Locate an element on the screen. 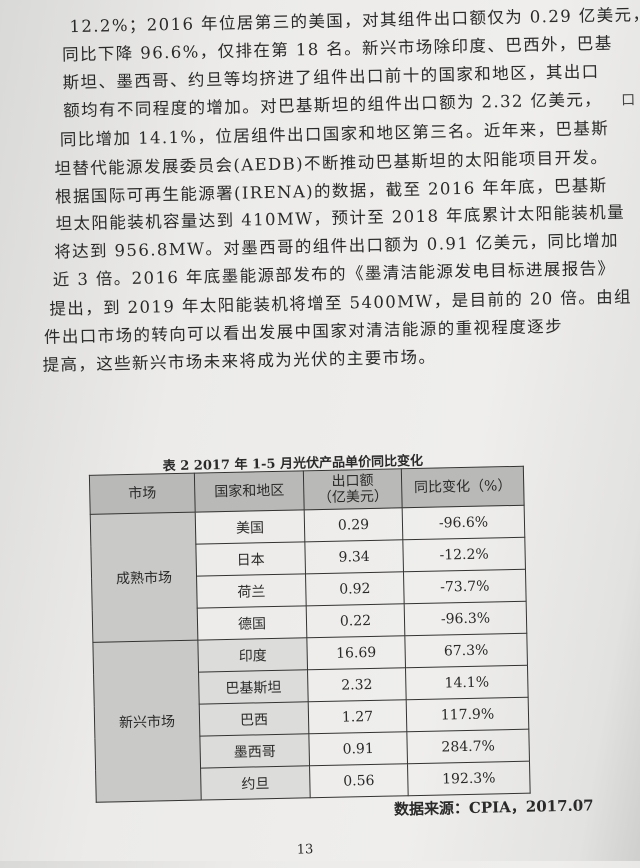  header-country: 国家和地区 is located at coordinates (249, 491).